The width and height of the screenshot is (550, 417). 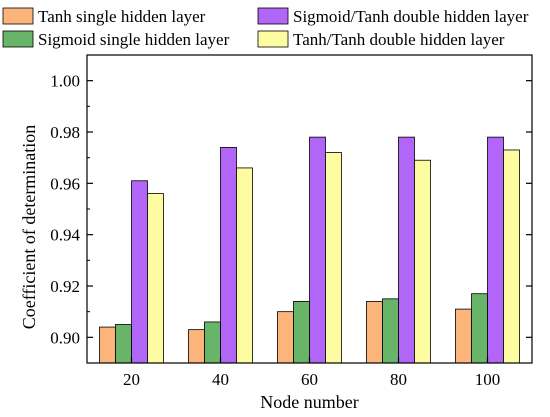 I want to click on y-tick-label: 0.90, so click(x=65, y=337).